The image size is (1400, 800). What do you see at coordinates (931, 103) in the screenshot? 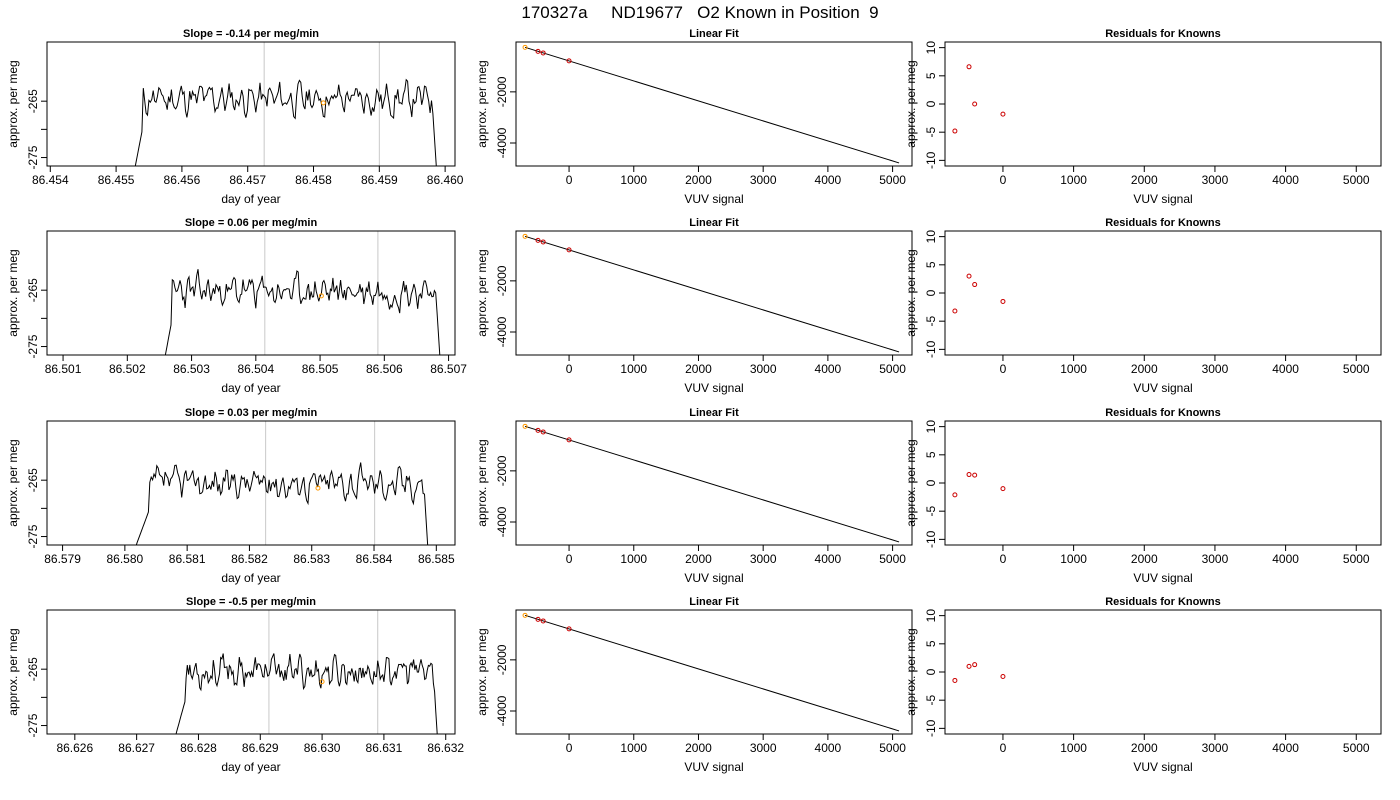
I see `y-tick-label: 0` at bounding box center [931, 103].